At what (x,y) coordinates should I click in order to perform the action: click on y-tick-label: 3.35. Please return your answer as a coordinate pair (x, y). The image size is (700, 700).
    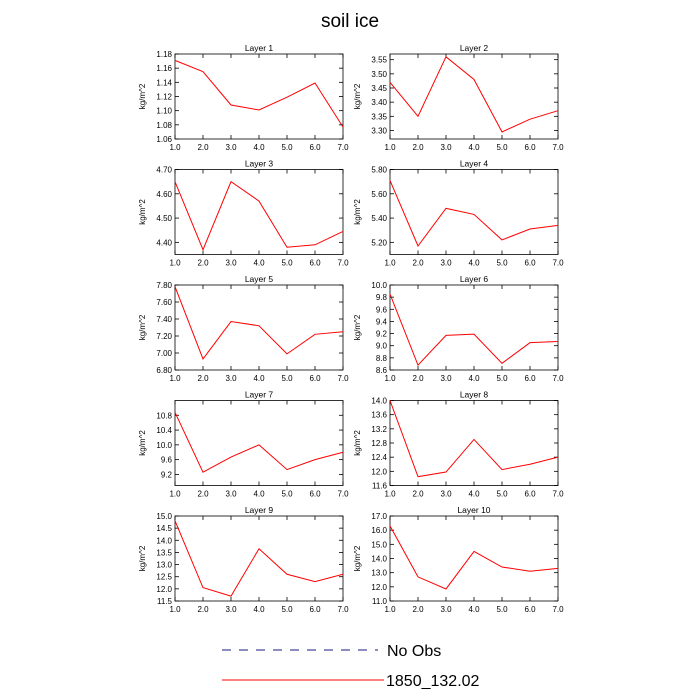
    Looking at the image, I should click on (379, 116).